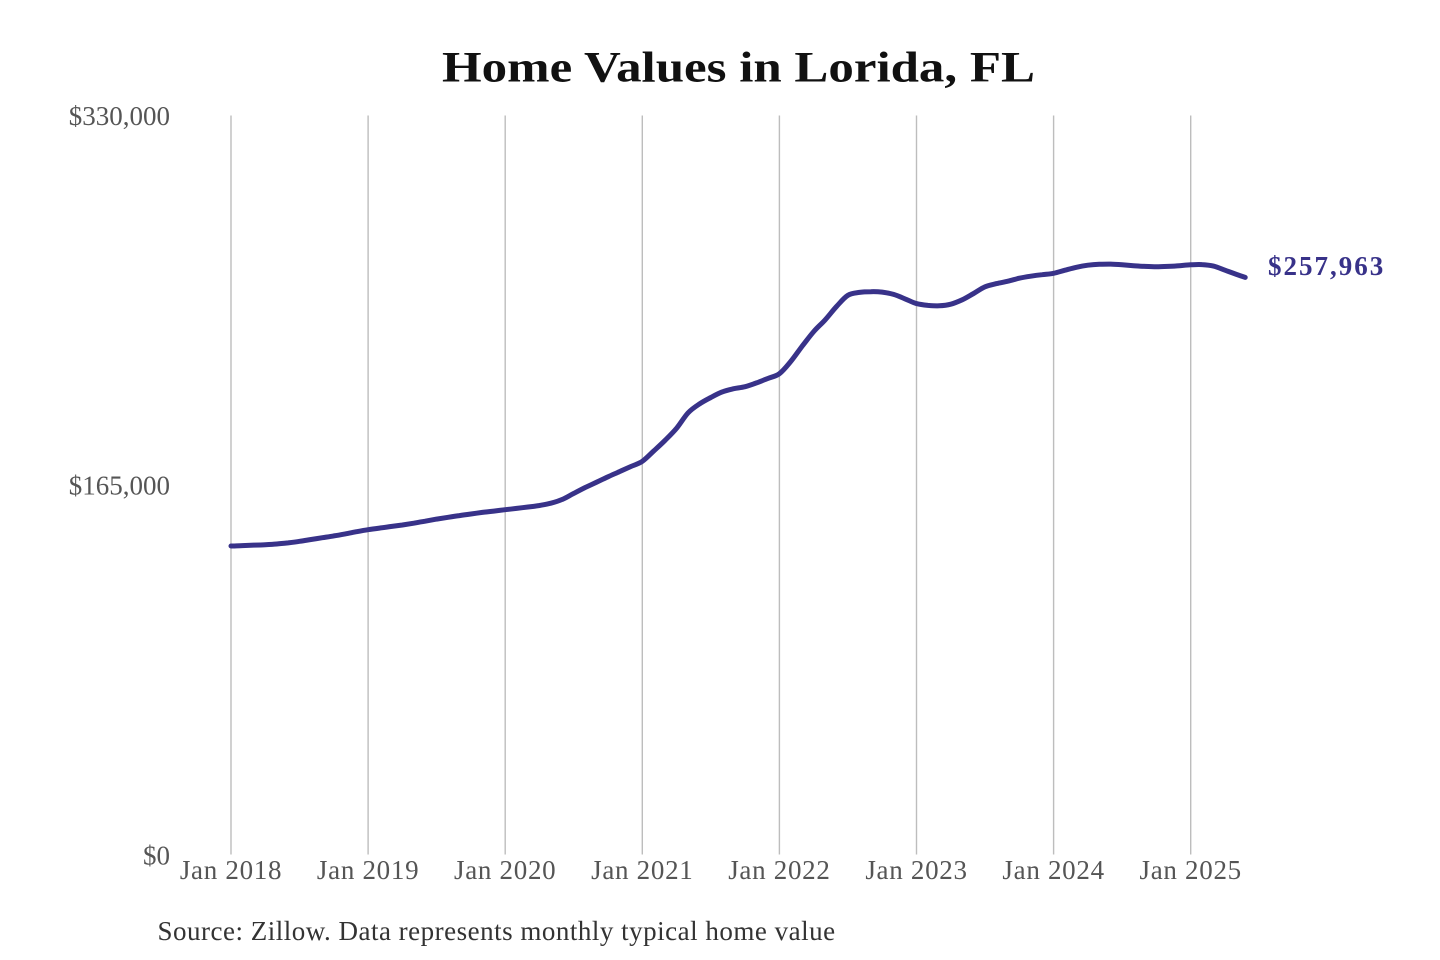 The width and height of the screenshot is (1440, 960). What do you see at coordinates (119, 486) in the screenshot?
I see `svg-text: $165,000` at bounding box center [119, 486].